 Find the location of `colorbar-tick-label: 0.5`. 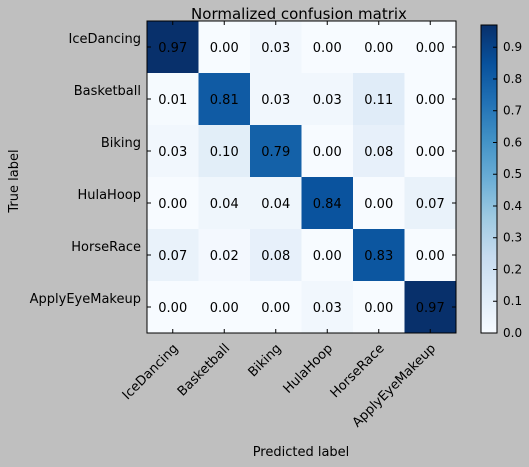

colorbar-tick-label: 0.5 is located at coordinates (512, 174).